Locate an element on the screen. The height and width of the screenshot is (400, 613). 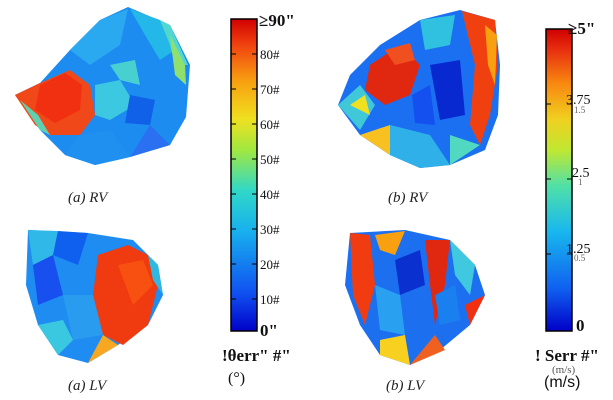
cbar-left-tick: 60# is located at coordinates (270, 124).